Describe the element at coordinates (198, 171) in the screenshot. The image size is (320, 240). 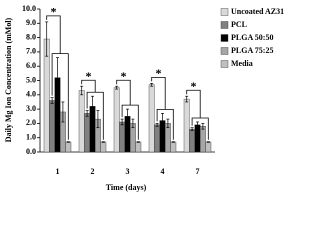
I see `x-tick-label: 7` at that location.